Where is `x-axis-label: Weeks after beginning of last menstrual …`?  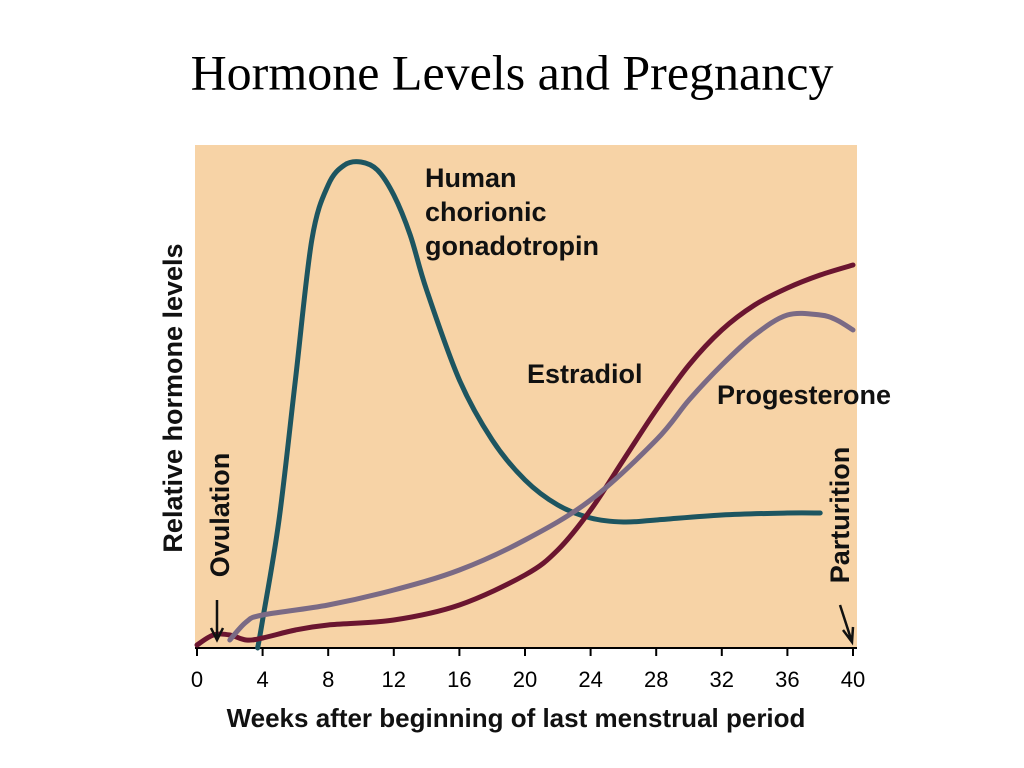
x-axis-label: Weeks after beginning of last menstrual … is located at coordinates (516, 718).